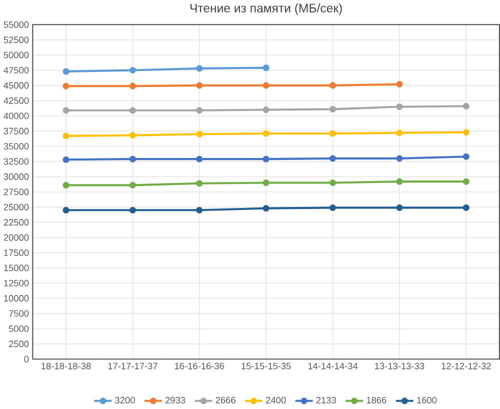  I want to click on y-tick-label: 32500, so click(16, 161).